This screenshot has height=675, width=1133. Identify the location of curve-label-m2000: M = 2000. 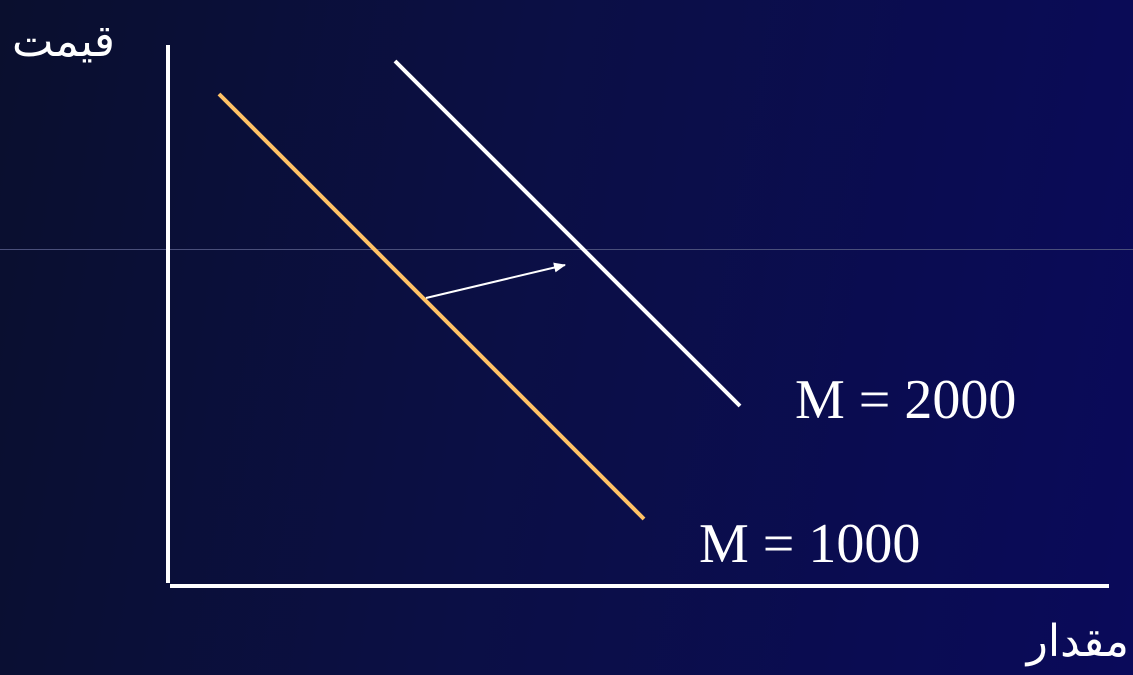
(906, 400).